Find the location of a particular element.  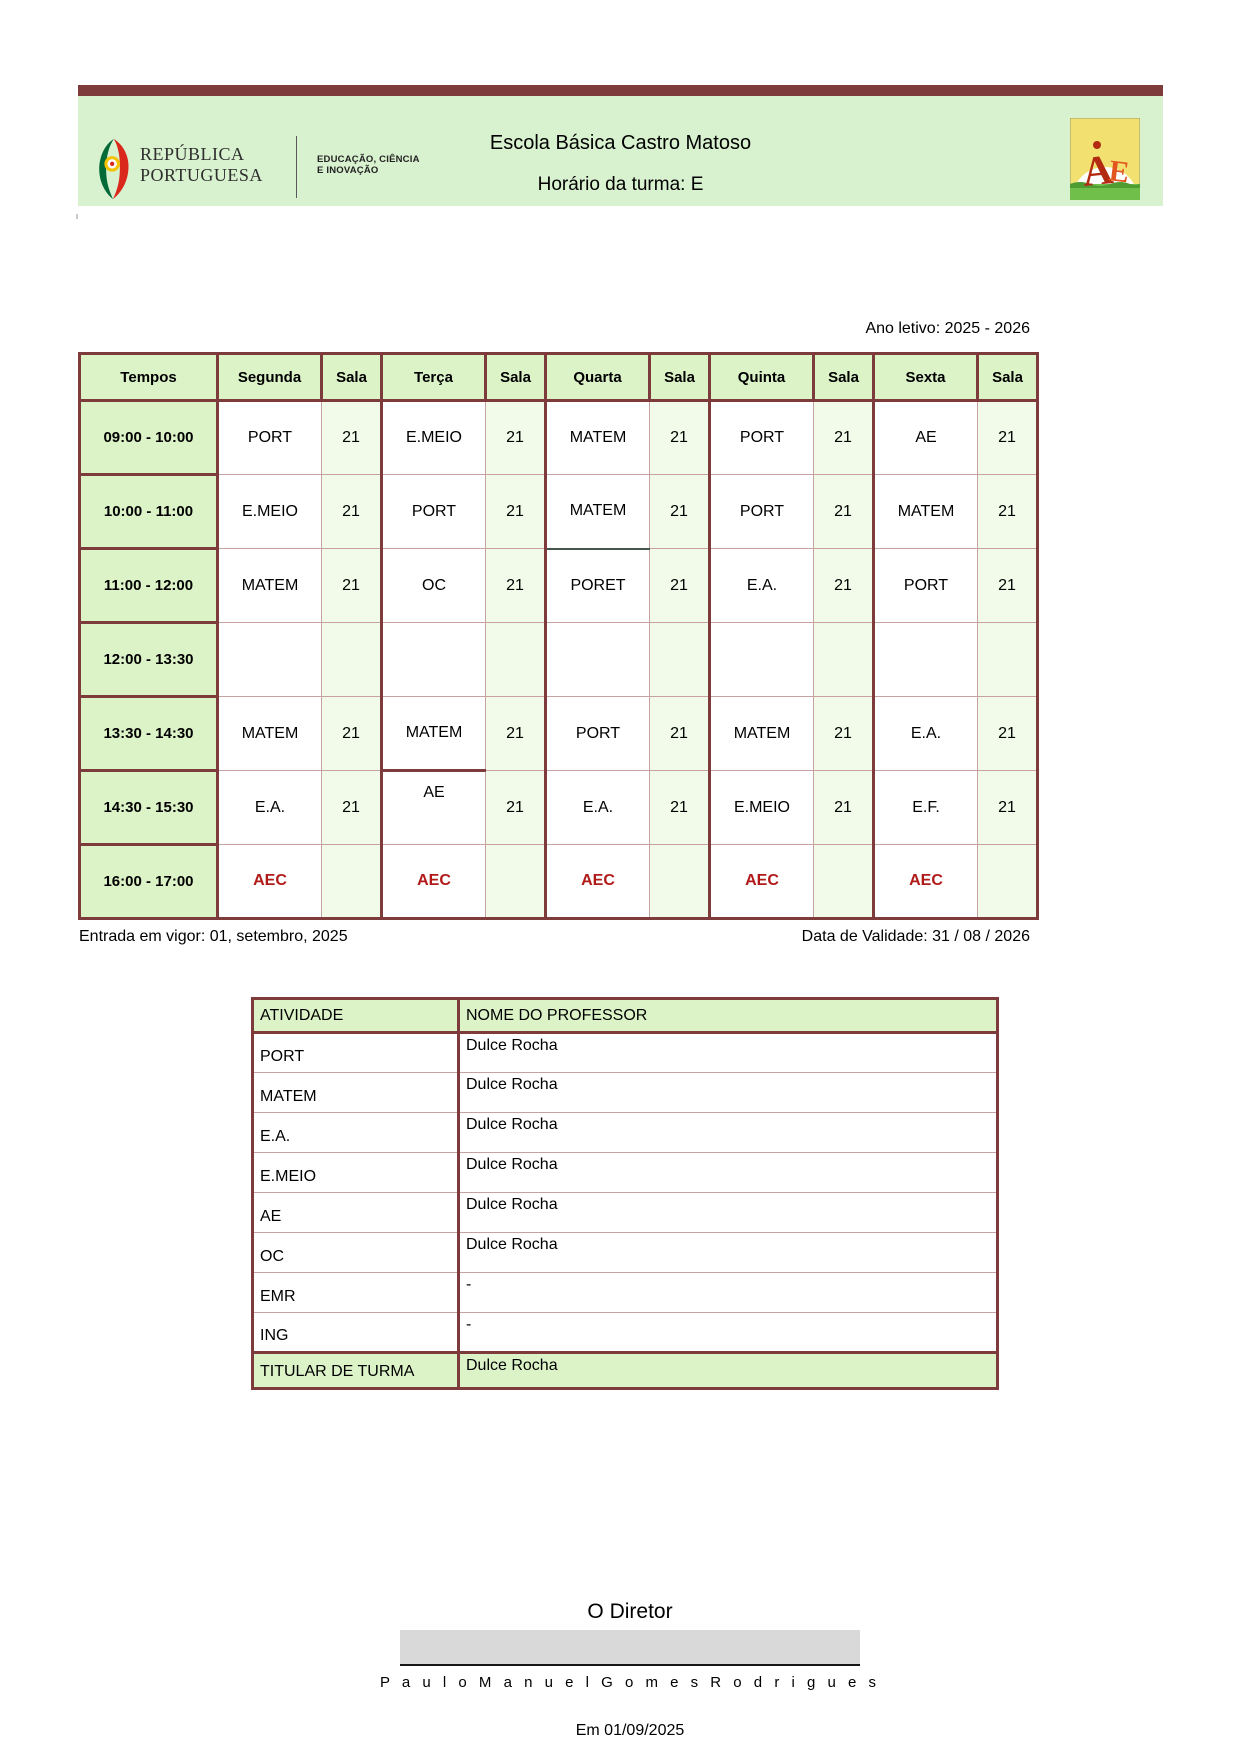

teachers-row: MATEM Dulce Rocha is located at coordinates (624, 1092).